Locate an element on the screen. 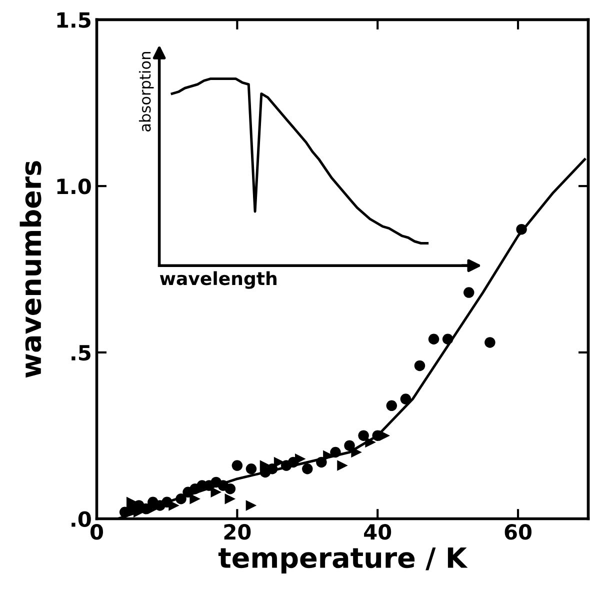  y-tick-label: 1.0 is located at coordinates (74, 186).